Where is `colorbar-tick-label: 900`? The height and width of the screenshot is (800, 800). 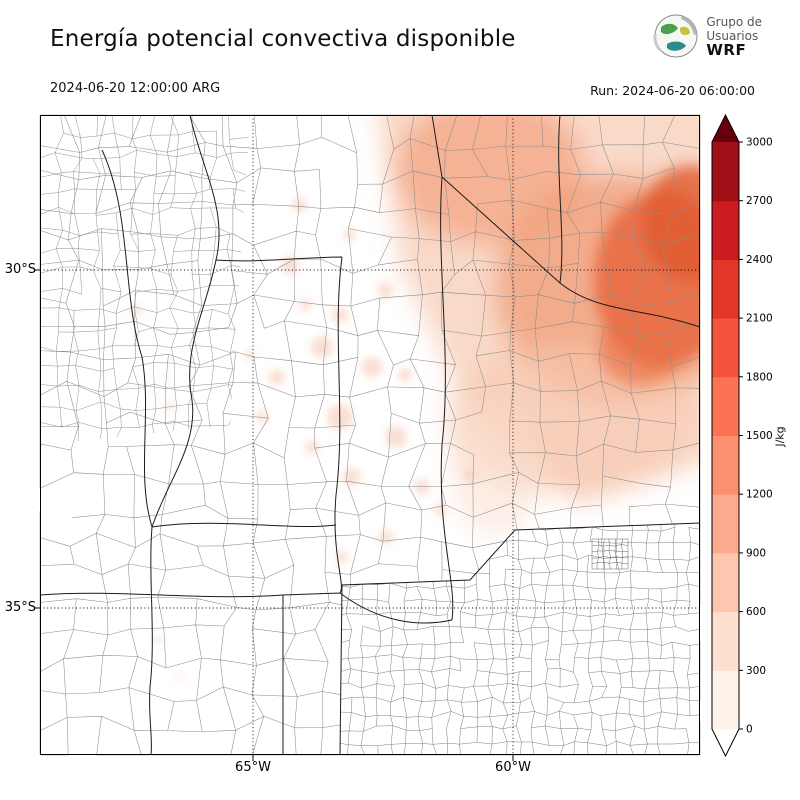
colorbar-tick-label: 900 is located at coordinates (756, 553).